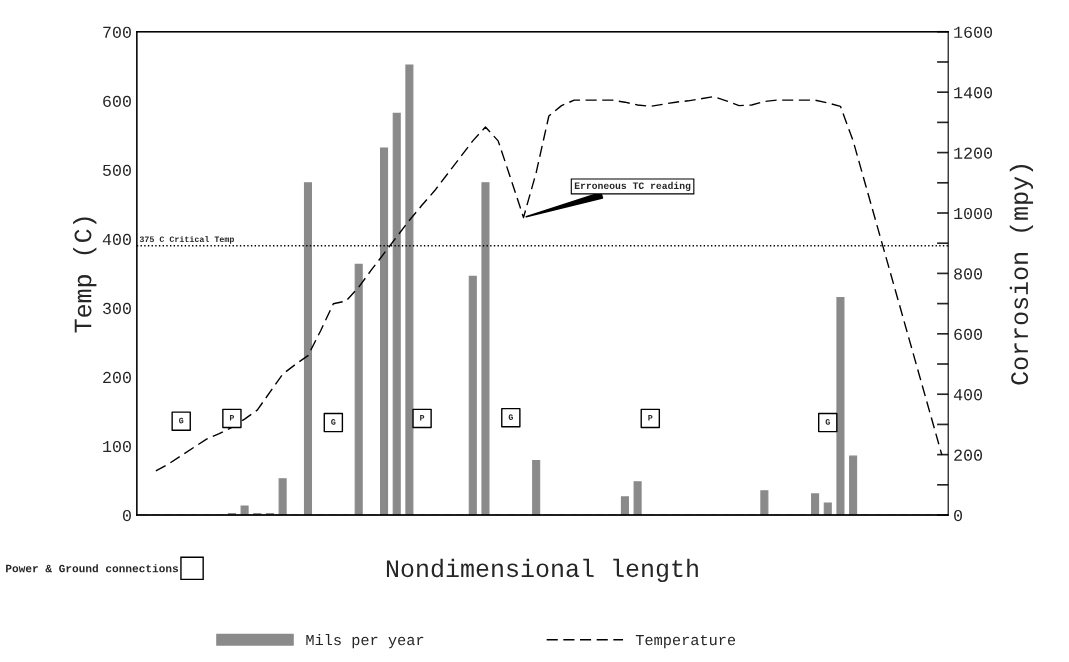  I want to click on y-tick-label: 500, so click(117, 170).